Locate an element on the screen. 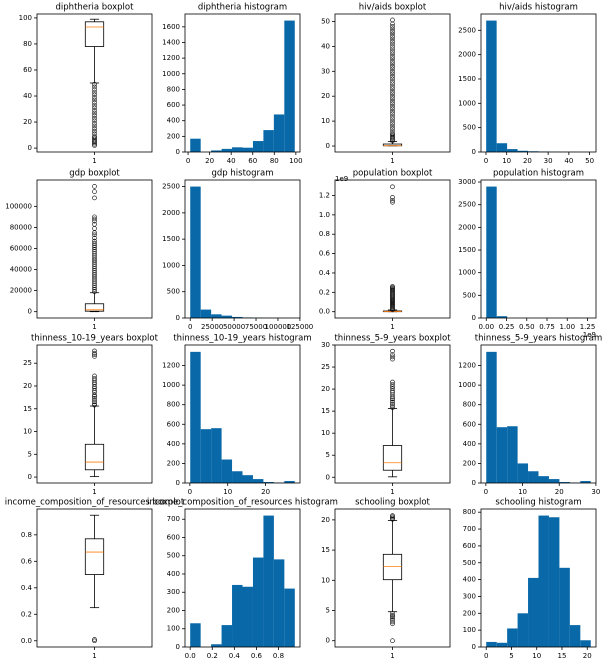 Image resolution: width=603 pixels, height=661 pixels. x-tick-label: 0 is located at coordinates (190, 327).